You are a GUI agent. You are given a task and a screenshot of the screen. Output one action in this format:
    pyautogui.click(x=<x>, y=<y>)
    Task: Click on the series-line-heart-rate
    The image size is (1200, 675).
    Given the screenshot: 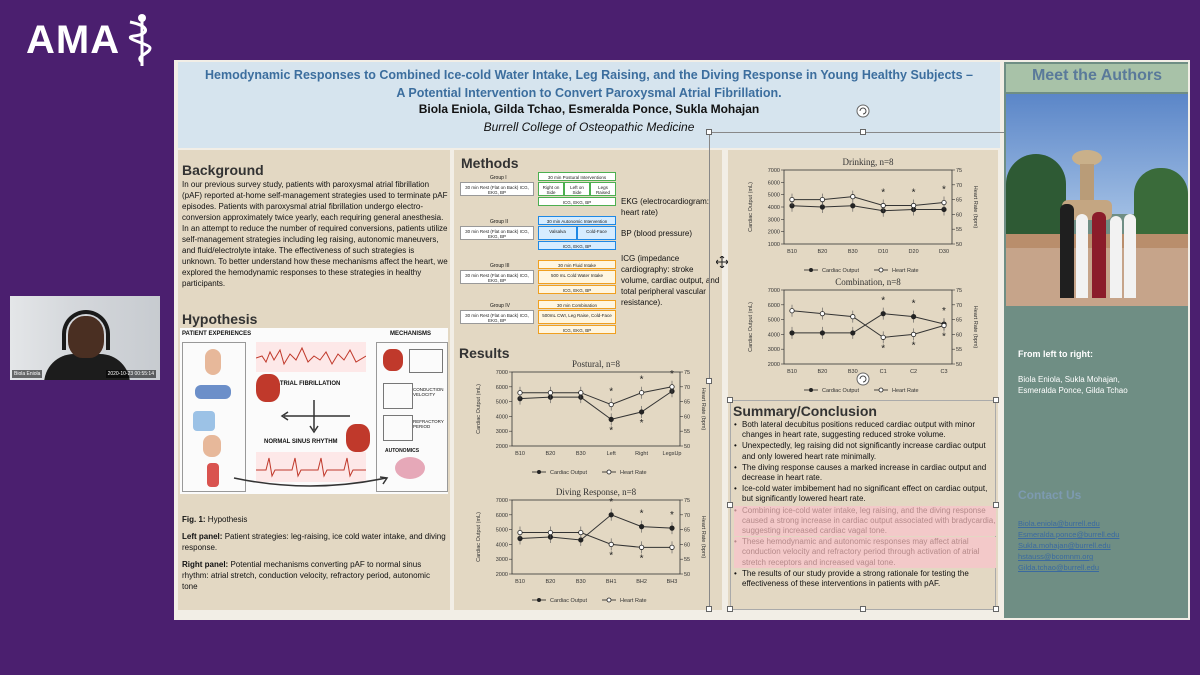 What is the action you would take?
    pyautogui.click(x=868, y=201)
    